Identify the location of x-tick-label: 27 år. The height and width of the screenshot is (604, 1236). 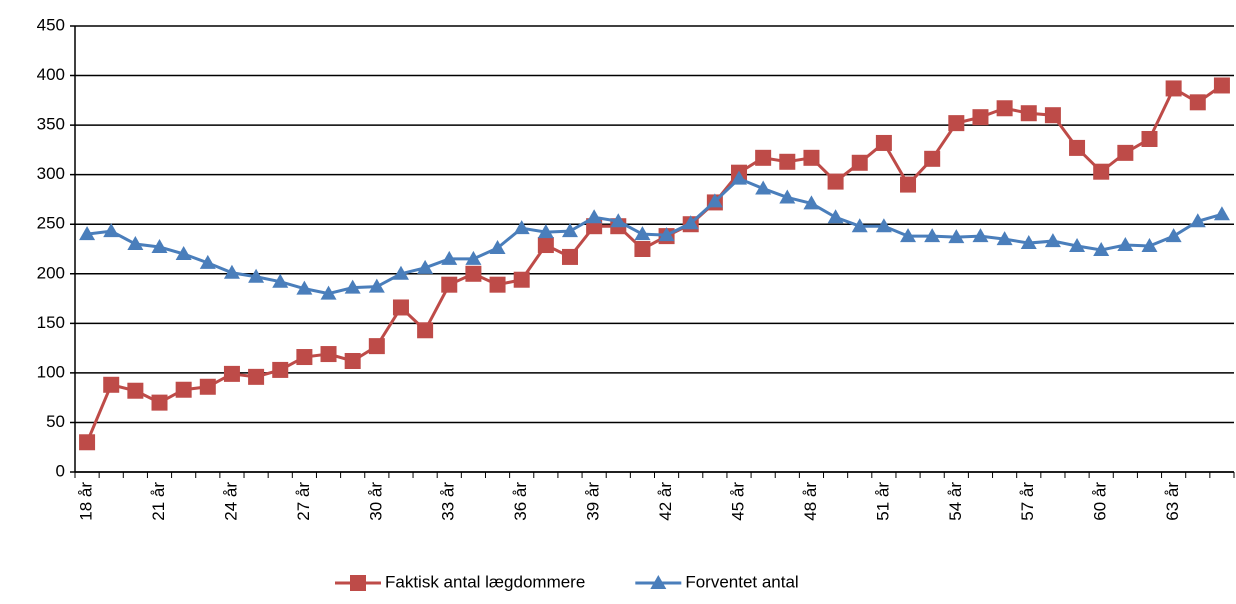
(303, 501).